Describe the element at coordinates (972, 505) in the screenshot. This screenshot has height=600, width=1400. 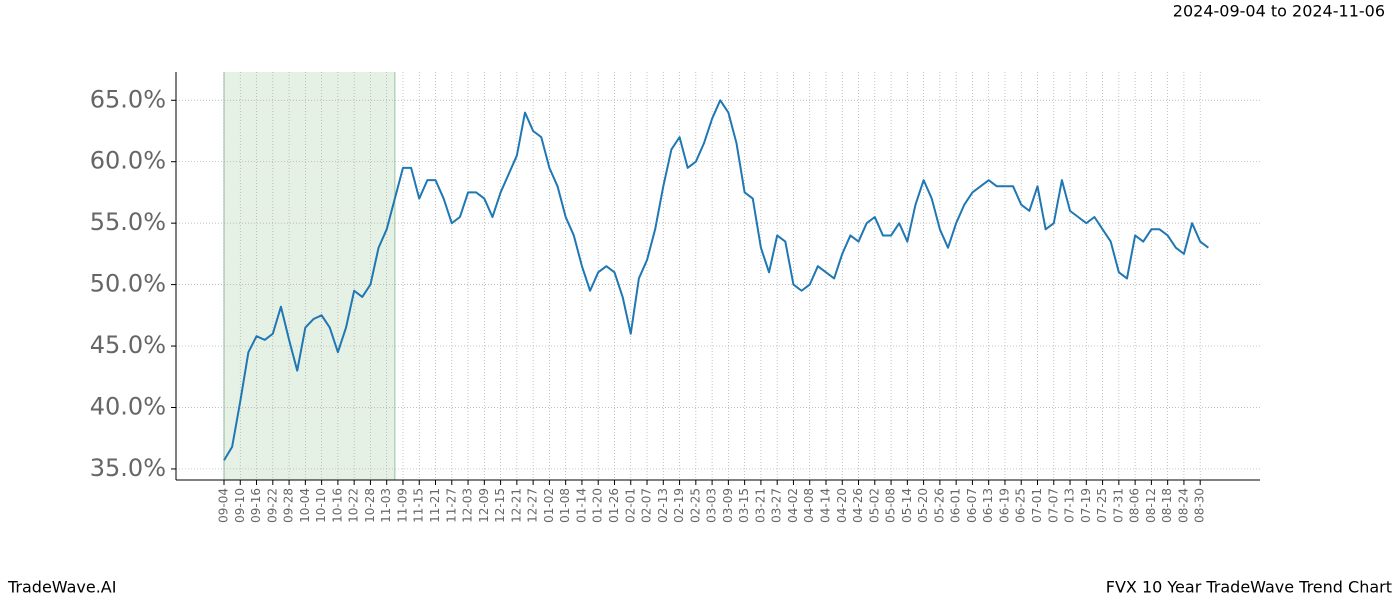
I see `x-tick-label: 06-07` at that location.